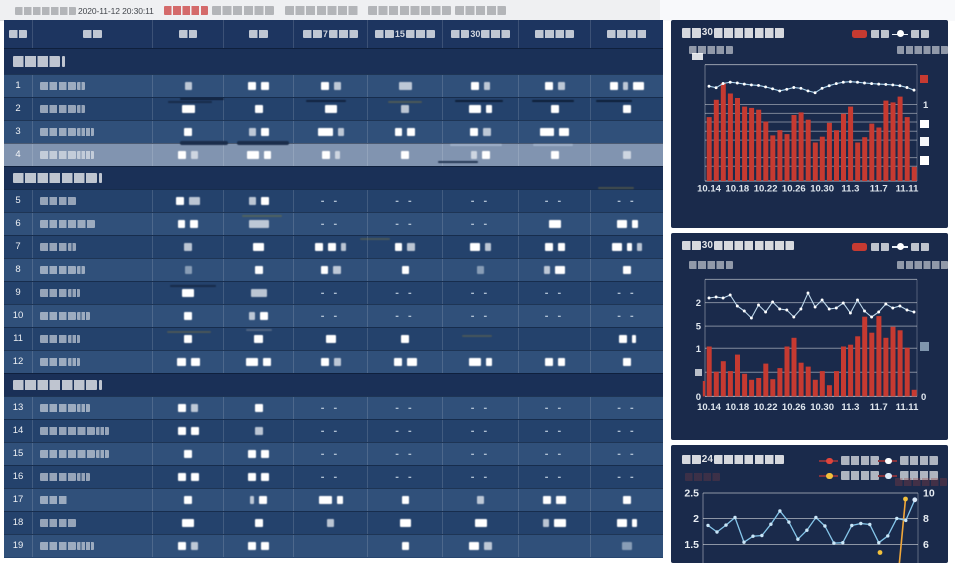  I want to click on svg-text: 5, so click(699, 326).